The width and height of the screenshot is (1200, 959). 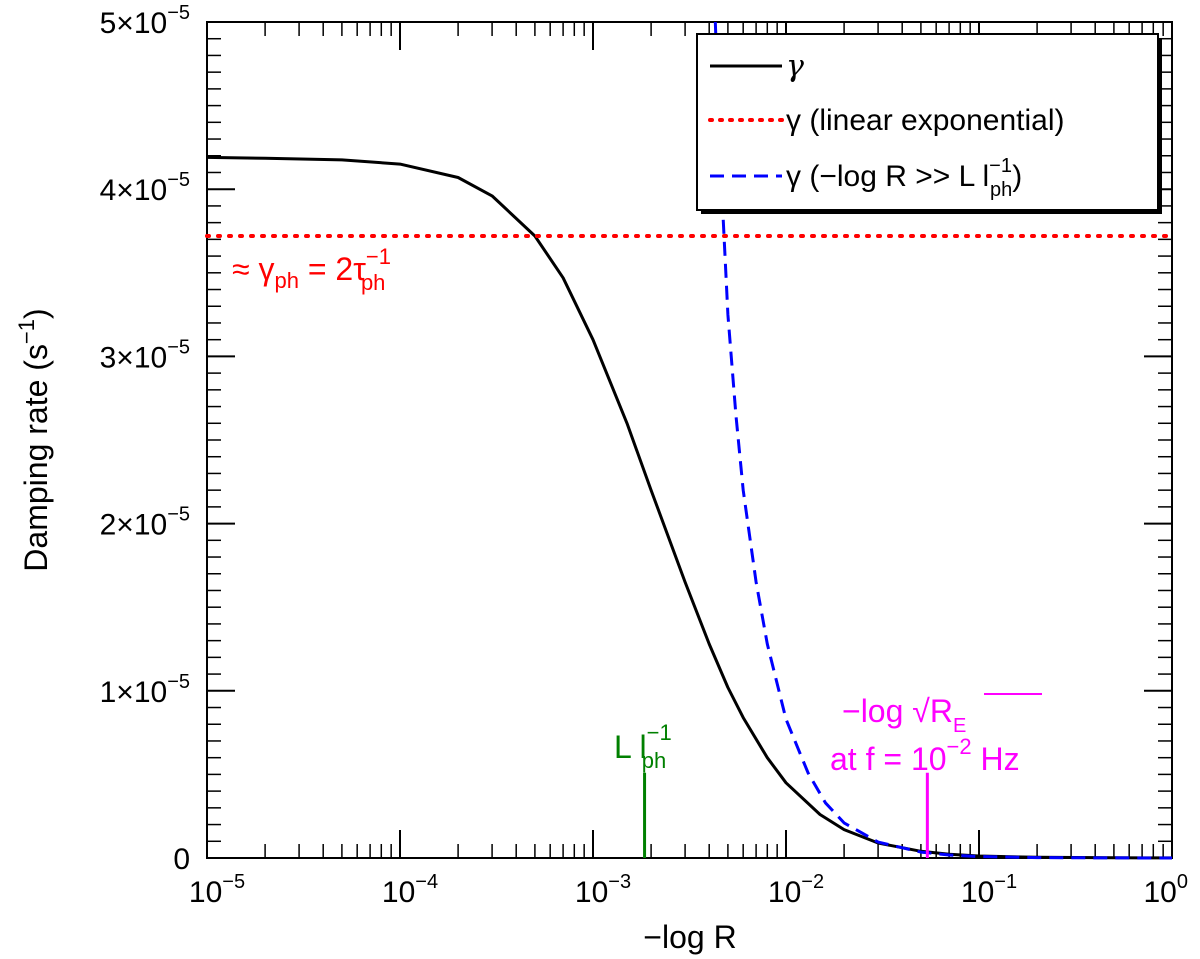 I want to click on gamma-ph-sub1: ph, so click(x=286, y=280).